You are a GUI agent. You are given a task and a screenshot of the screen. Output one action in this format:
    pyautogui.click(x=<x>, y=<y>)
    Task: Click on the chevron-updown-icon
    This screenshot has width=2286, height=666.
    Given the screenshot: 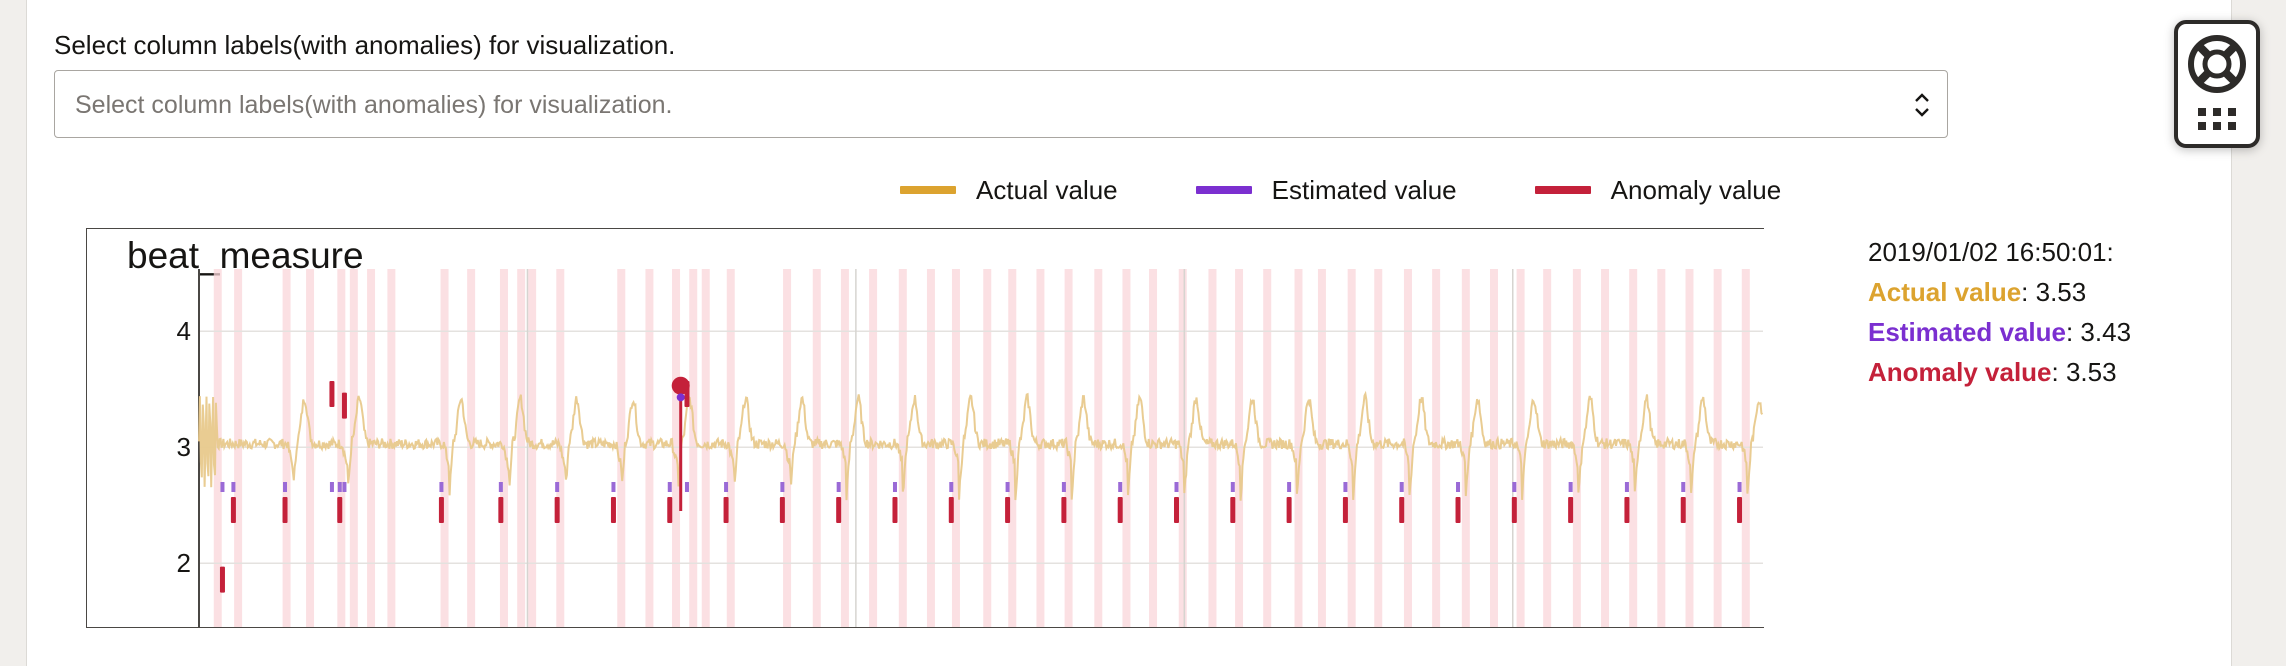 What is the action you would take?
    pyautogui.click(x=1922, y=105)
    